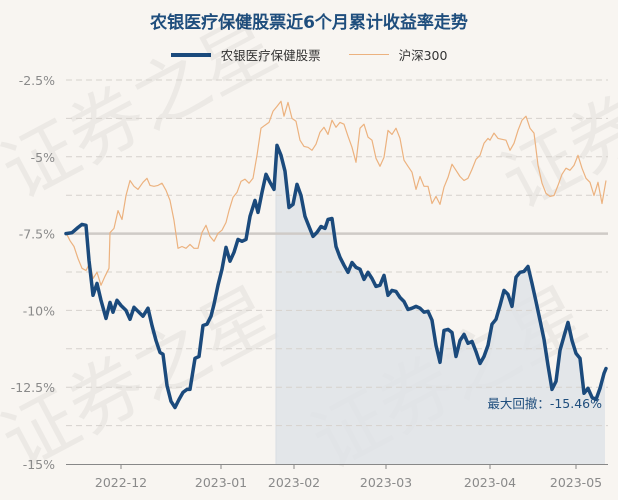 The image size is (618, 500). I want to click on chart-legend: 农银医疗保健股票 沪深300, so click(309, 54).